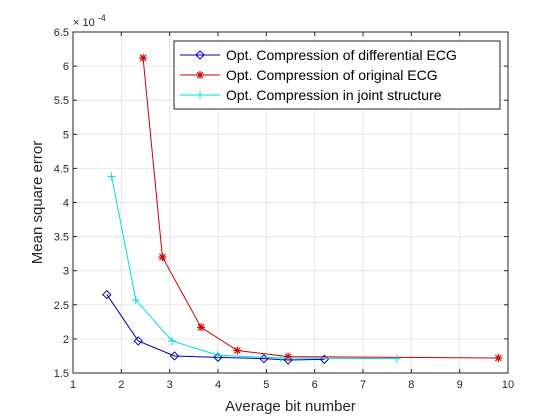  What do you see at coordinates (61, 238) in the screenshot?
I see `y-tick-label: 3.5` at bounding box center [61, 238].